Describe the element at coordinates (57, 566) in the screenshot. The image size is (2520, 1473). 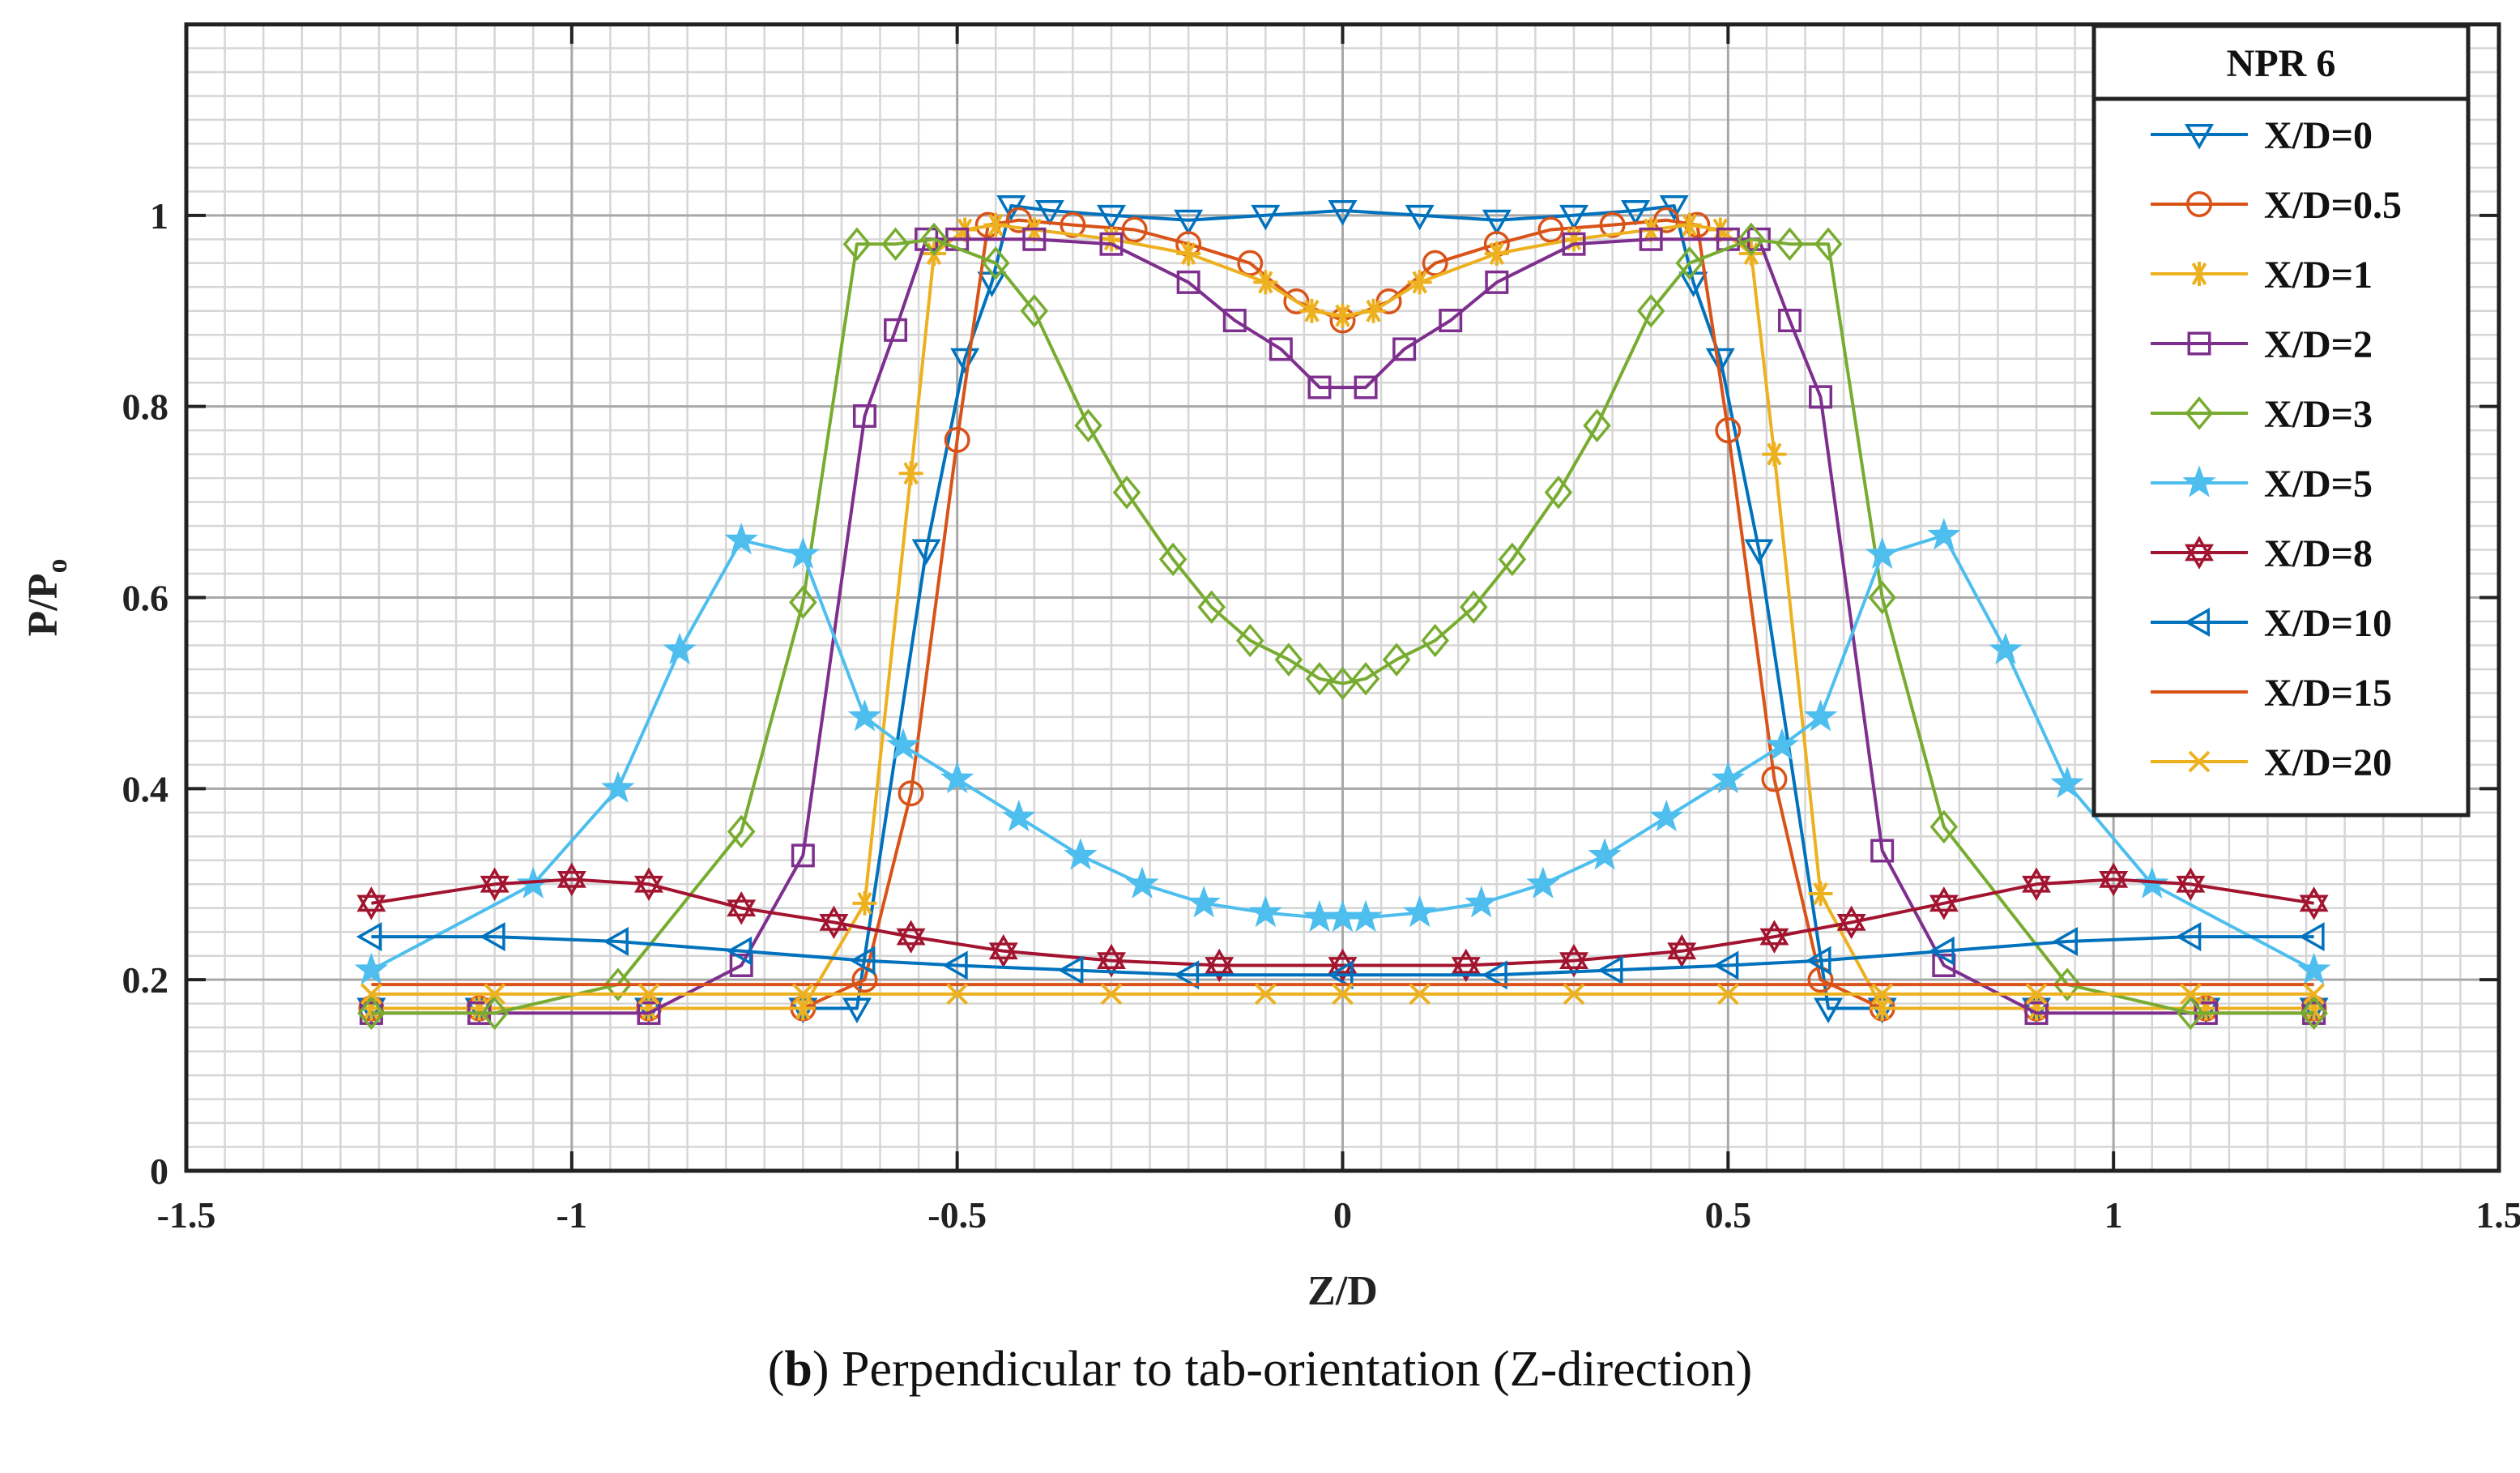
I see `y-axis-label-sub: o` at that location.